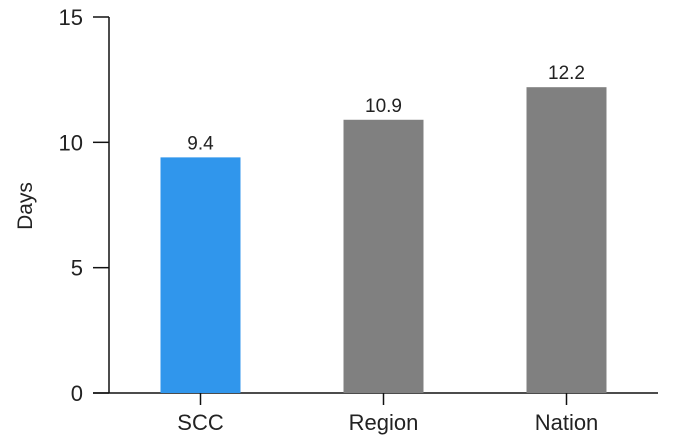 The image size is (675, 440). I want to click on bar-value-label: 10.9, so click(383, 106).